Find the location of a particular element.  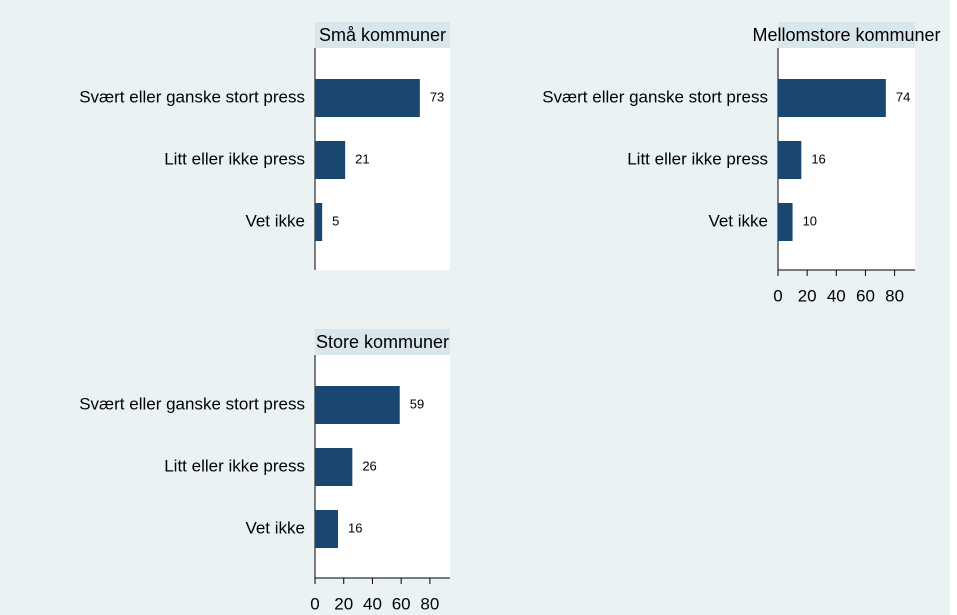

value-label: 5 is located at coordinates (335, 220).